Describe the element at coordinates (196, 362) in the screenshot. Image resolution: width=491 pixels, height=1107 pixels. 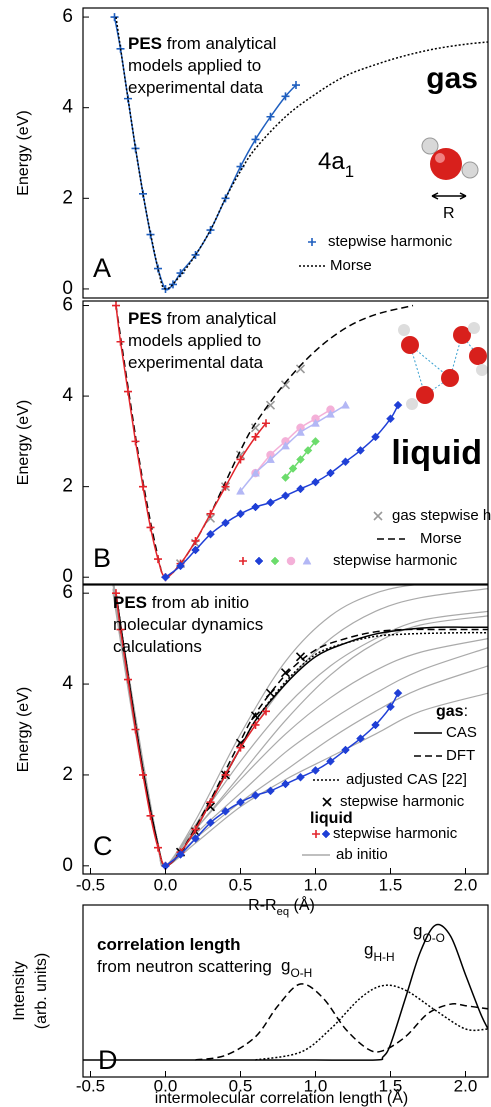
I see `panel-title-part: experimental data` at that location.